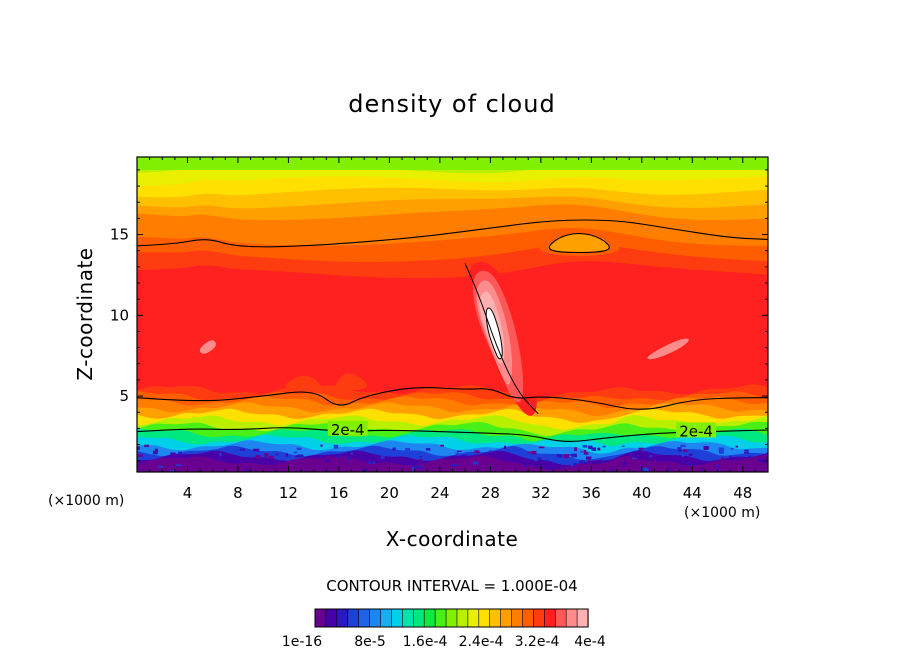  What do you see at coordinates (347, 428) in the screenshot?
I see `contour-label-bg` at bounding box center [347, 428].